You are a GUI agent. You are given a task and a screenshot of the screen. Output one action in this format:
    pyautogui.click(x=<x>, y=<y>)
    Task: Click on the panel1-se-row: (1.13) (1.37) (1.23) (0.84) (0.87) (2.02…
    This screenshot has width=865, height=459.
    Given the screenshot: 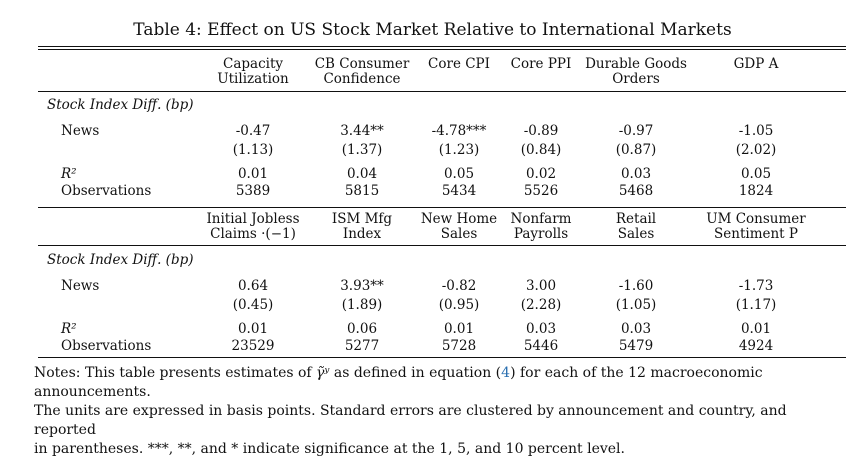 What is the action you would take?
    pyautogui.click(x=442, y=151)
    